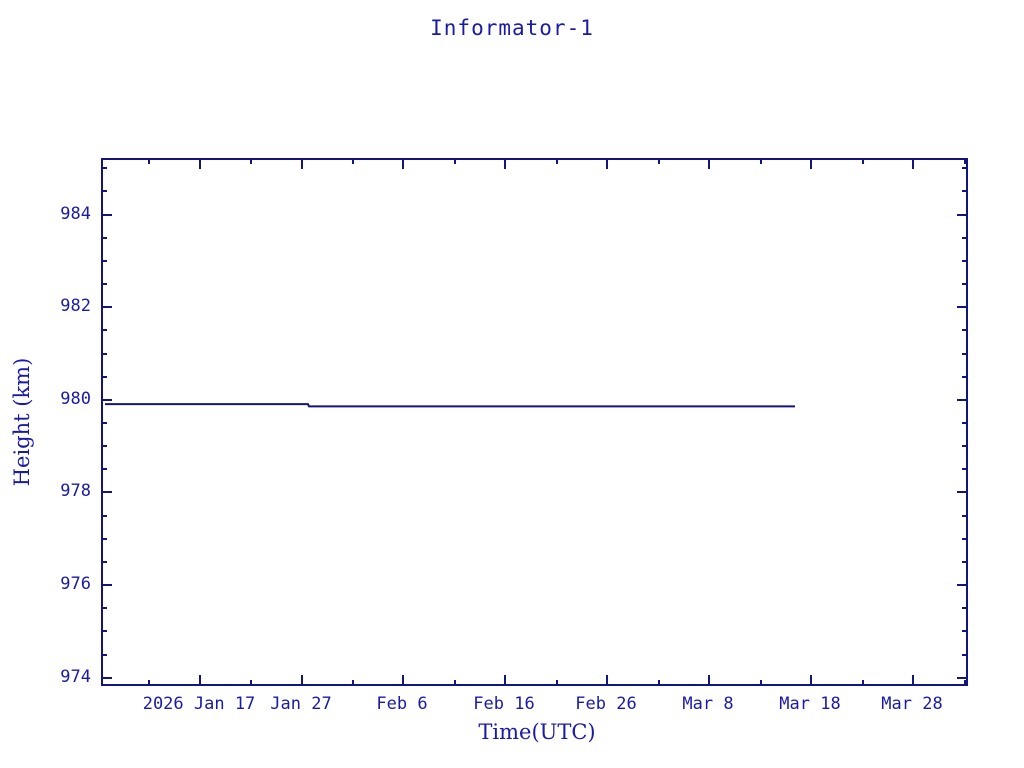  I want to click on y-tick-label: 974, so click(75, 676).